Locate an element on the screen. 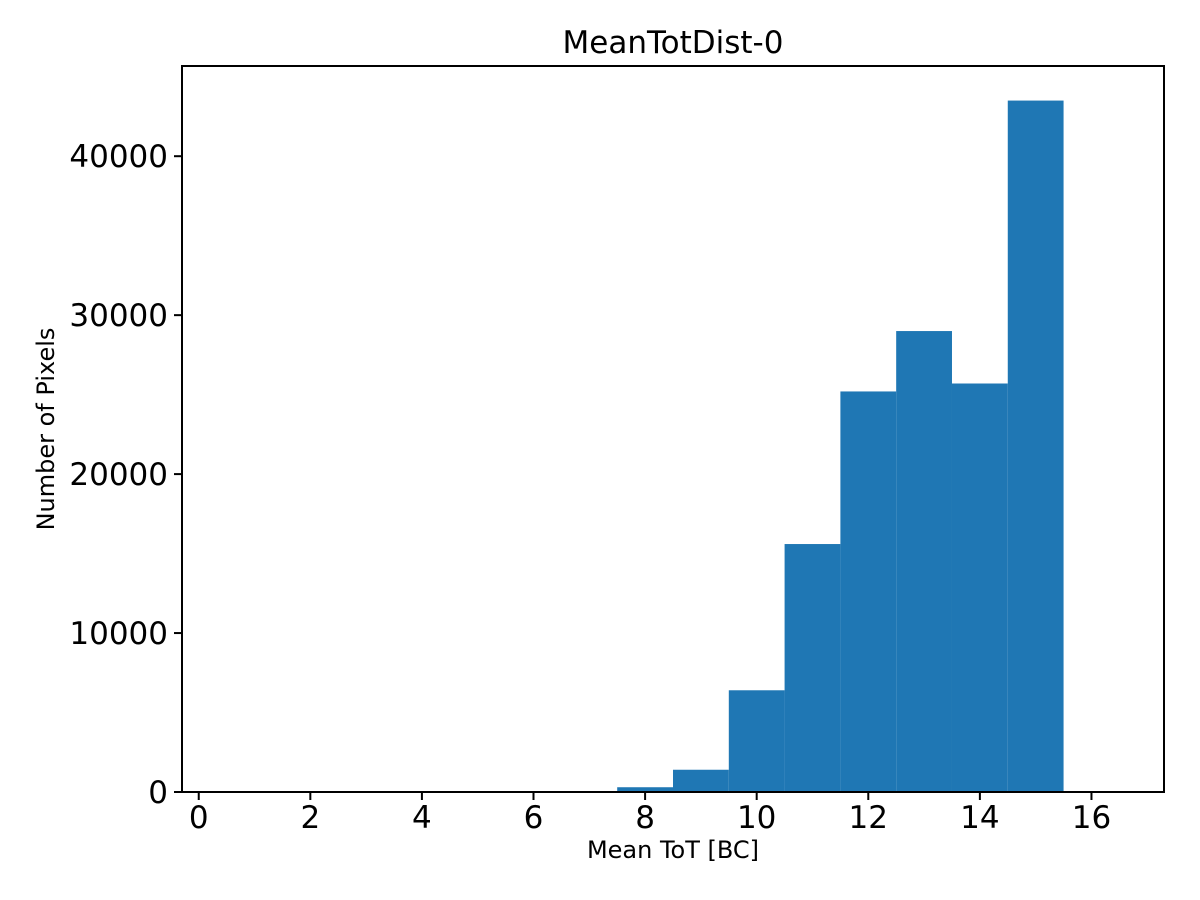  y-tick-label: 30000 is located at coordinates (118, 316).